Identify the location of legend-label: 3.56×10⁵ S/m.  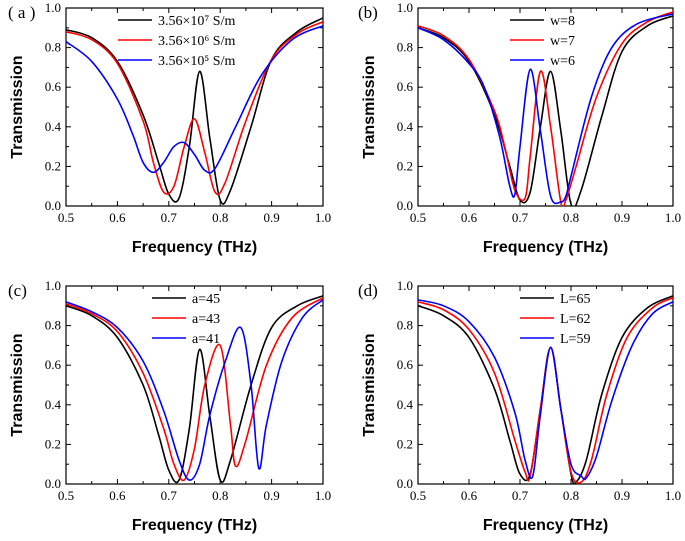
(196, 61).